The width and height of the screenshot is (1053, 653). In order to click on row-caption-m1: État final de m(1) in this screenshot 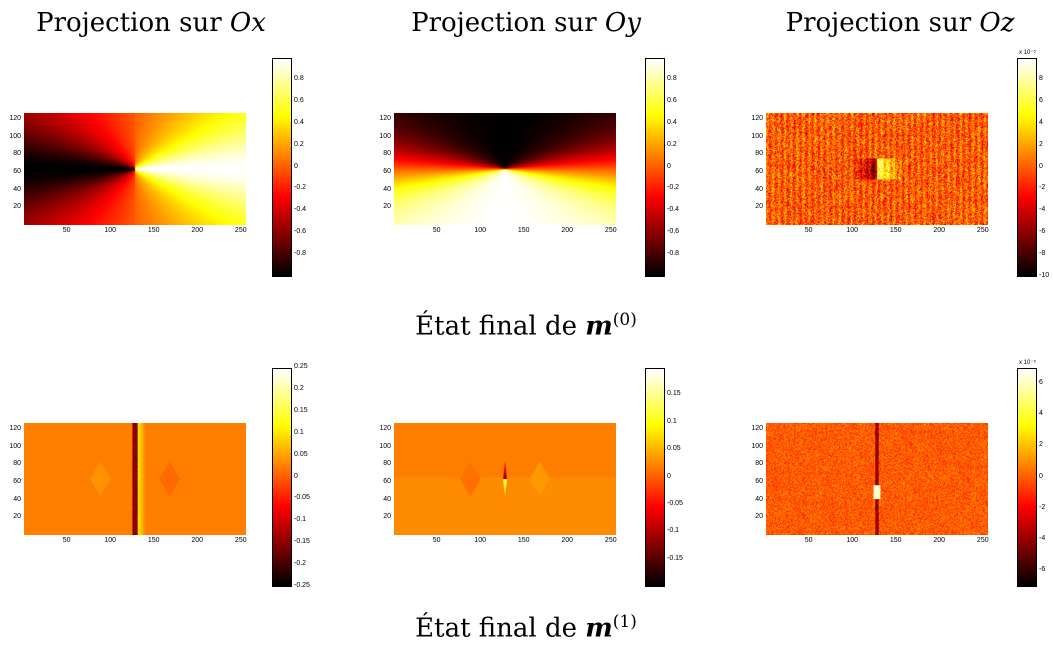, I will do `click(526, 628)`.